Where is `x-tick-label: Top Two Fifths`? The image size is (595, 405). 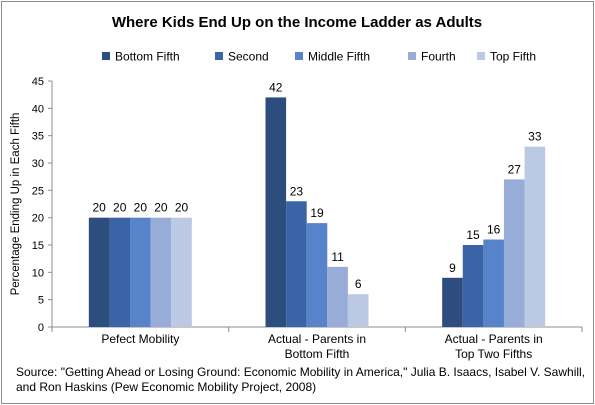
x-tick-label: Top Two Fifths is located at coordinates (493, 354).